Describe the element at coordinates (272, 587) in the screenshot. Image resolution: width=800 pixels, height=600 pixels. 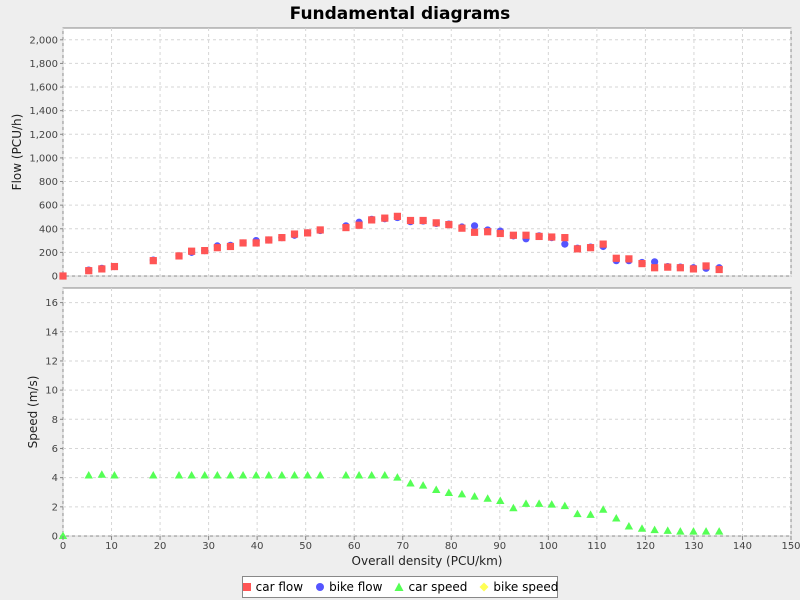
I see `legend-item-car-flow: car flow` at that location.